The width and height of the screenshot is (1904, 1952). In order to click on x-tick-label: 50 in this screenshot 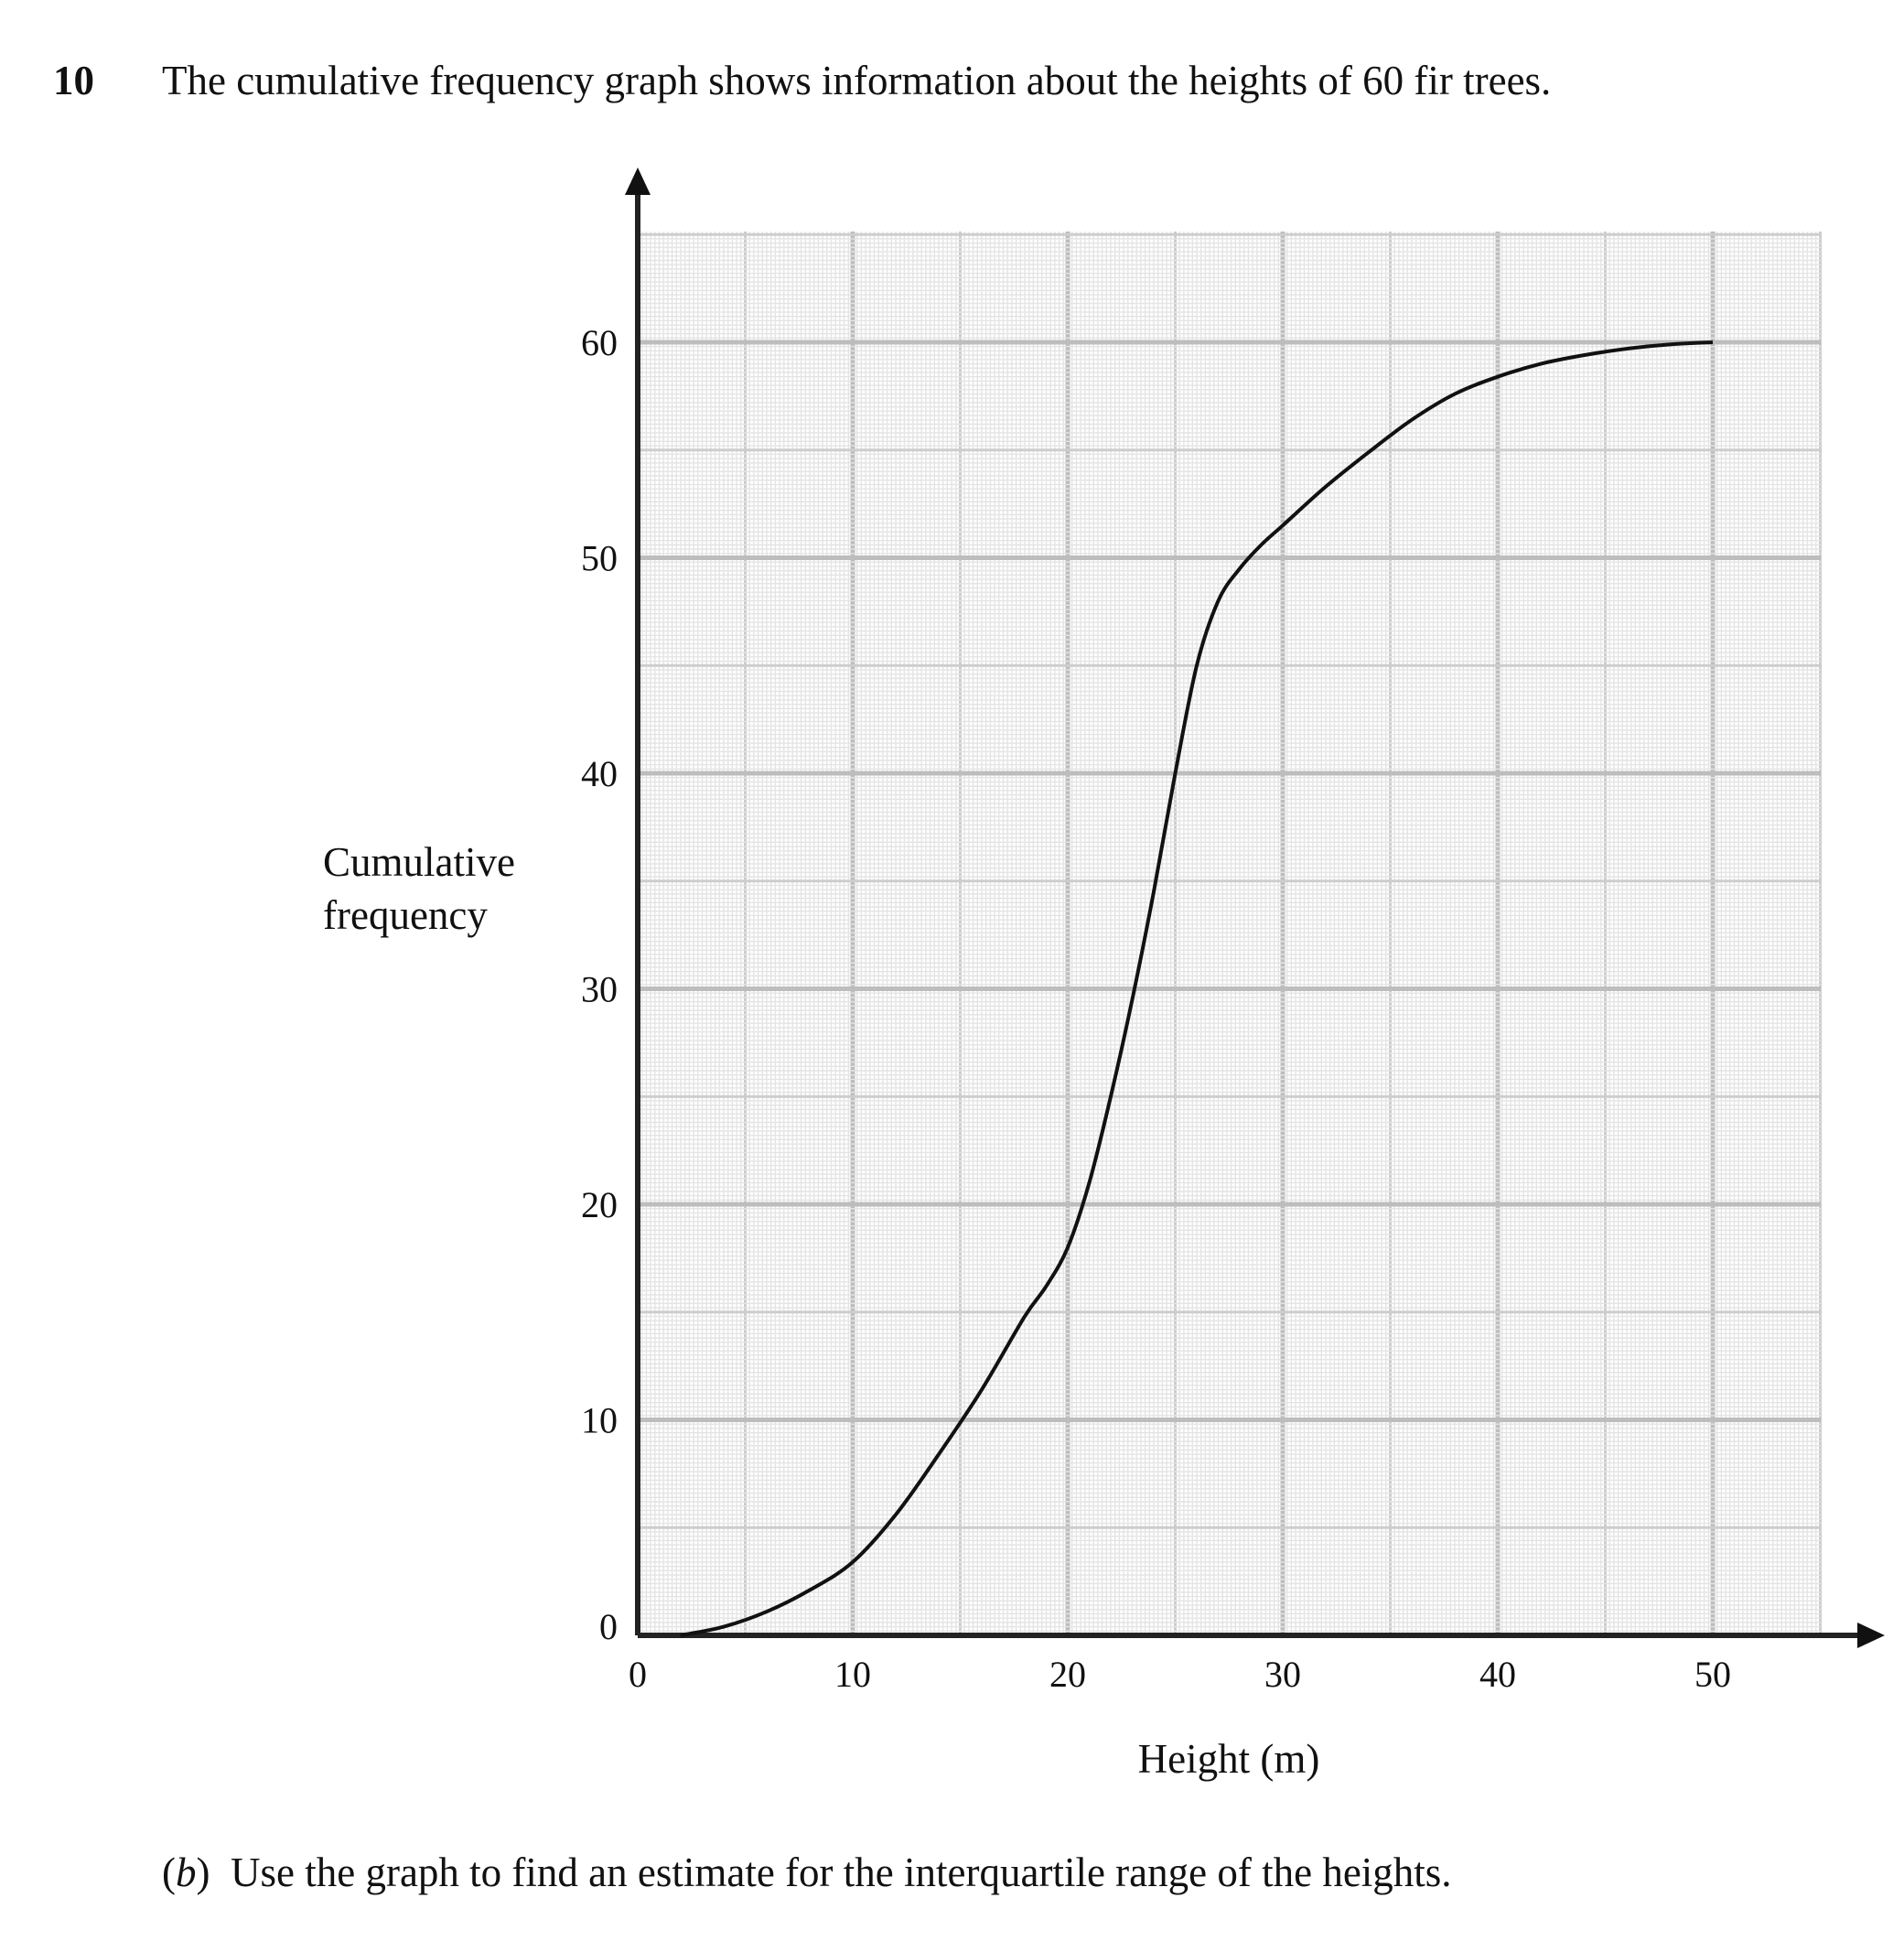, I will do `click(1712, 1674)`.